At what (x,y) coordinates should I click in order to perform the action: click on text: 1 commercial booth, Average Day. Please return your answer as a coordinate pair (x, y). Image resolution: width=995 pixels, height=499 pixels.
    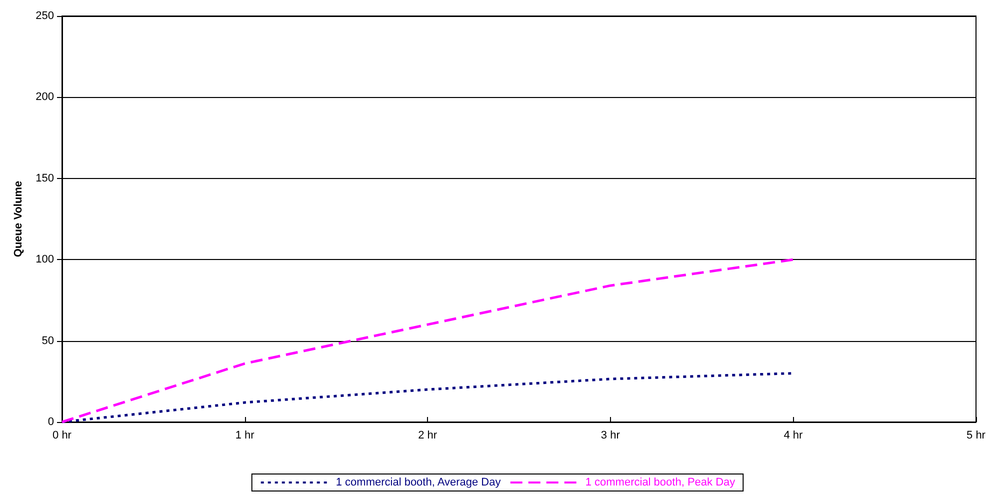
    Looking at the image, I should click on (419, 482).